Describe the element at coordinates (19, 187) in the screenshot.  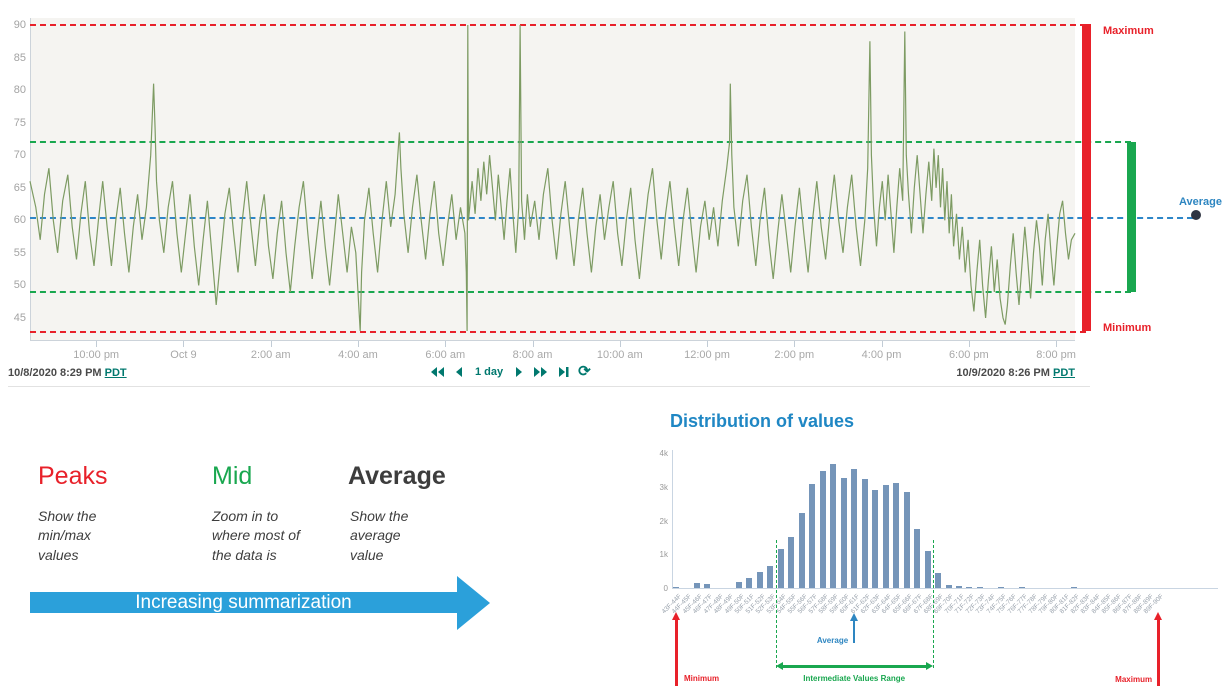
I see `y-tick-label: 65` at that location.